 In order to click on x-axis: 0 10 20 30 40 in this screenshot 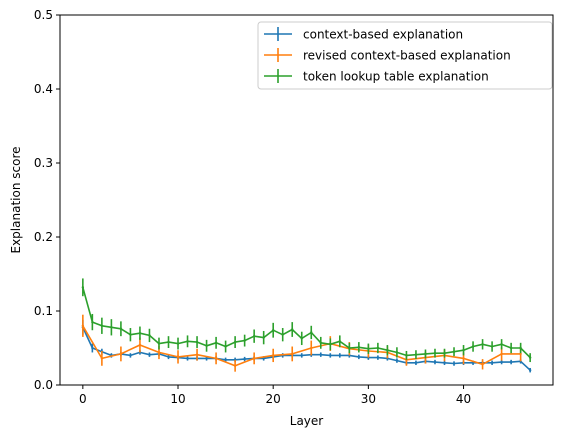, I will do `click(275, 395)`.